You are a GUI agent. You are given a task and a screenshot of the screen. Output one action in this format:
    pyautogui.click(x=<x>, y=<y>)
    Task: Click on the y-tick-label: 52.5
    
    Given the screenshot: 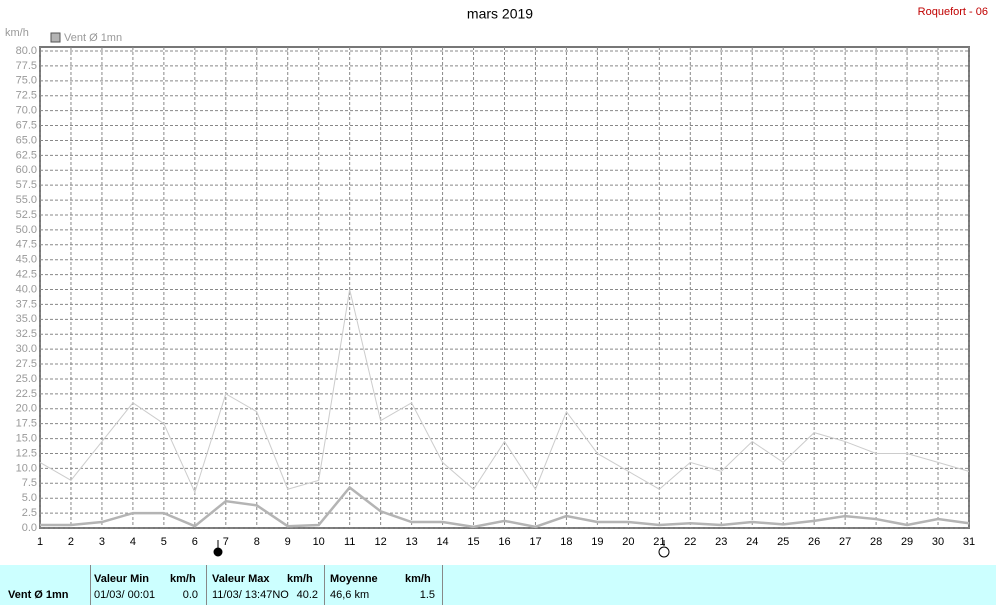 What is the action you would take?
    pyautogui.click(x=26, y=215)
    